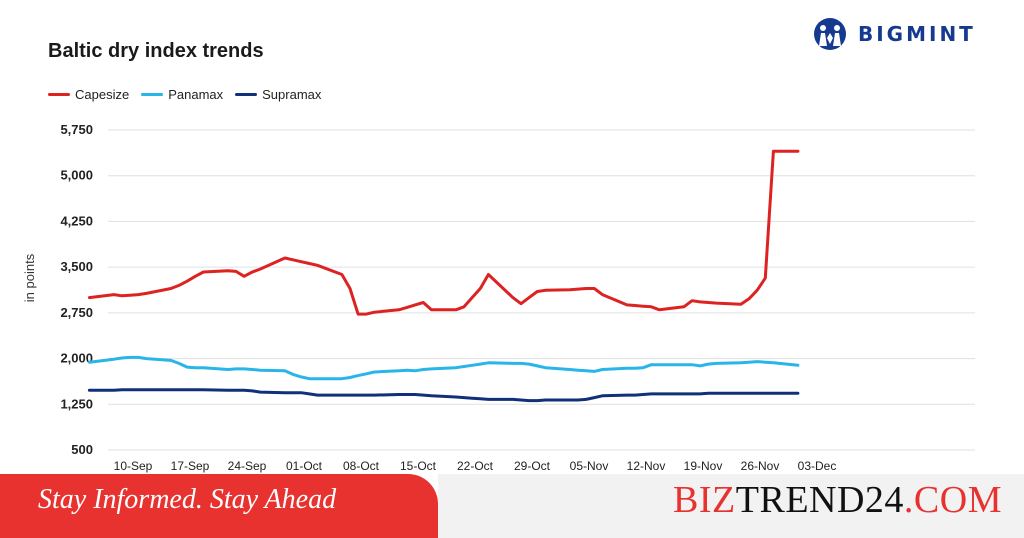 Image resolution: width=1024 pixels, height=538 pixels. Describe the element at coordinates (76, 358) in the screenshot. I see `y-tick-label: 2,000` at that location.